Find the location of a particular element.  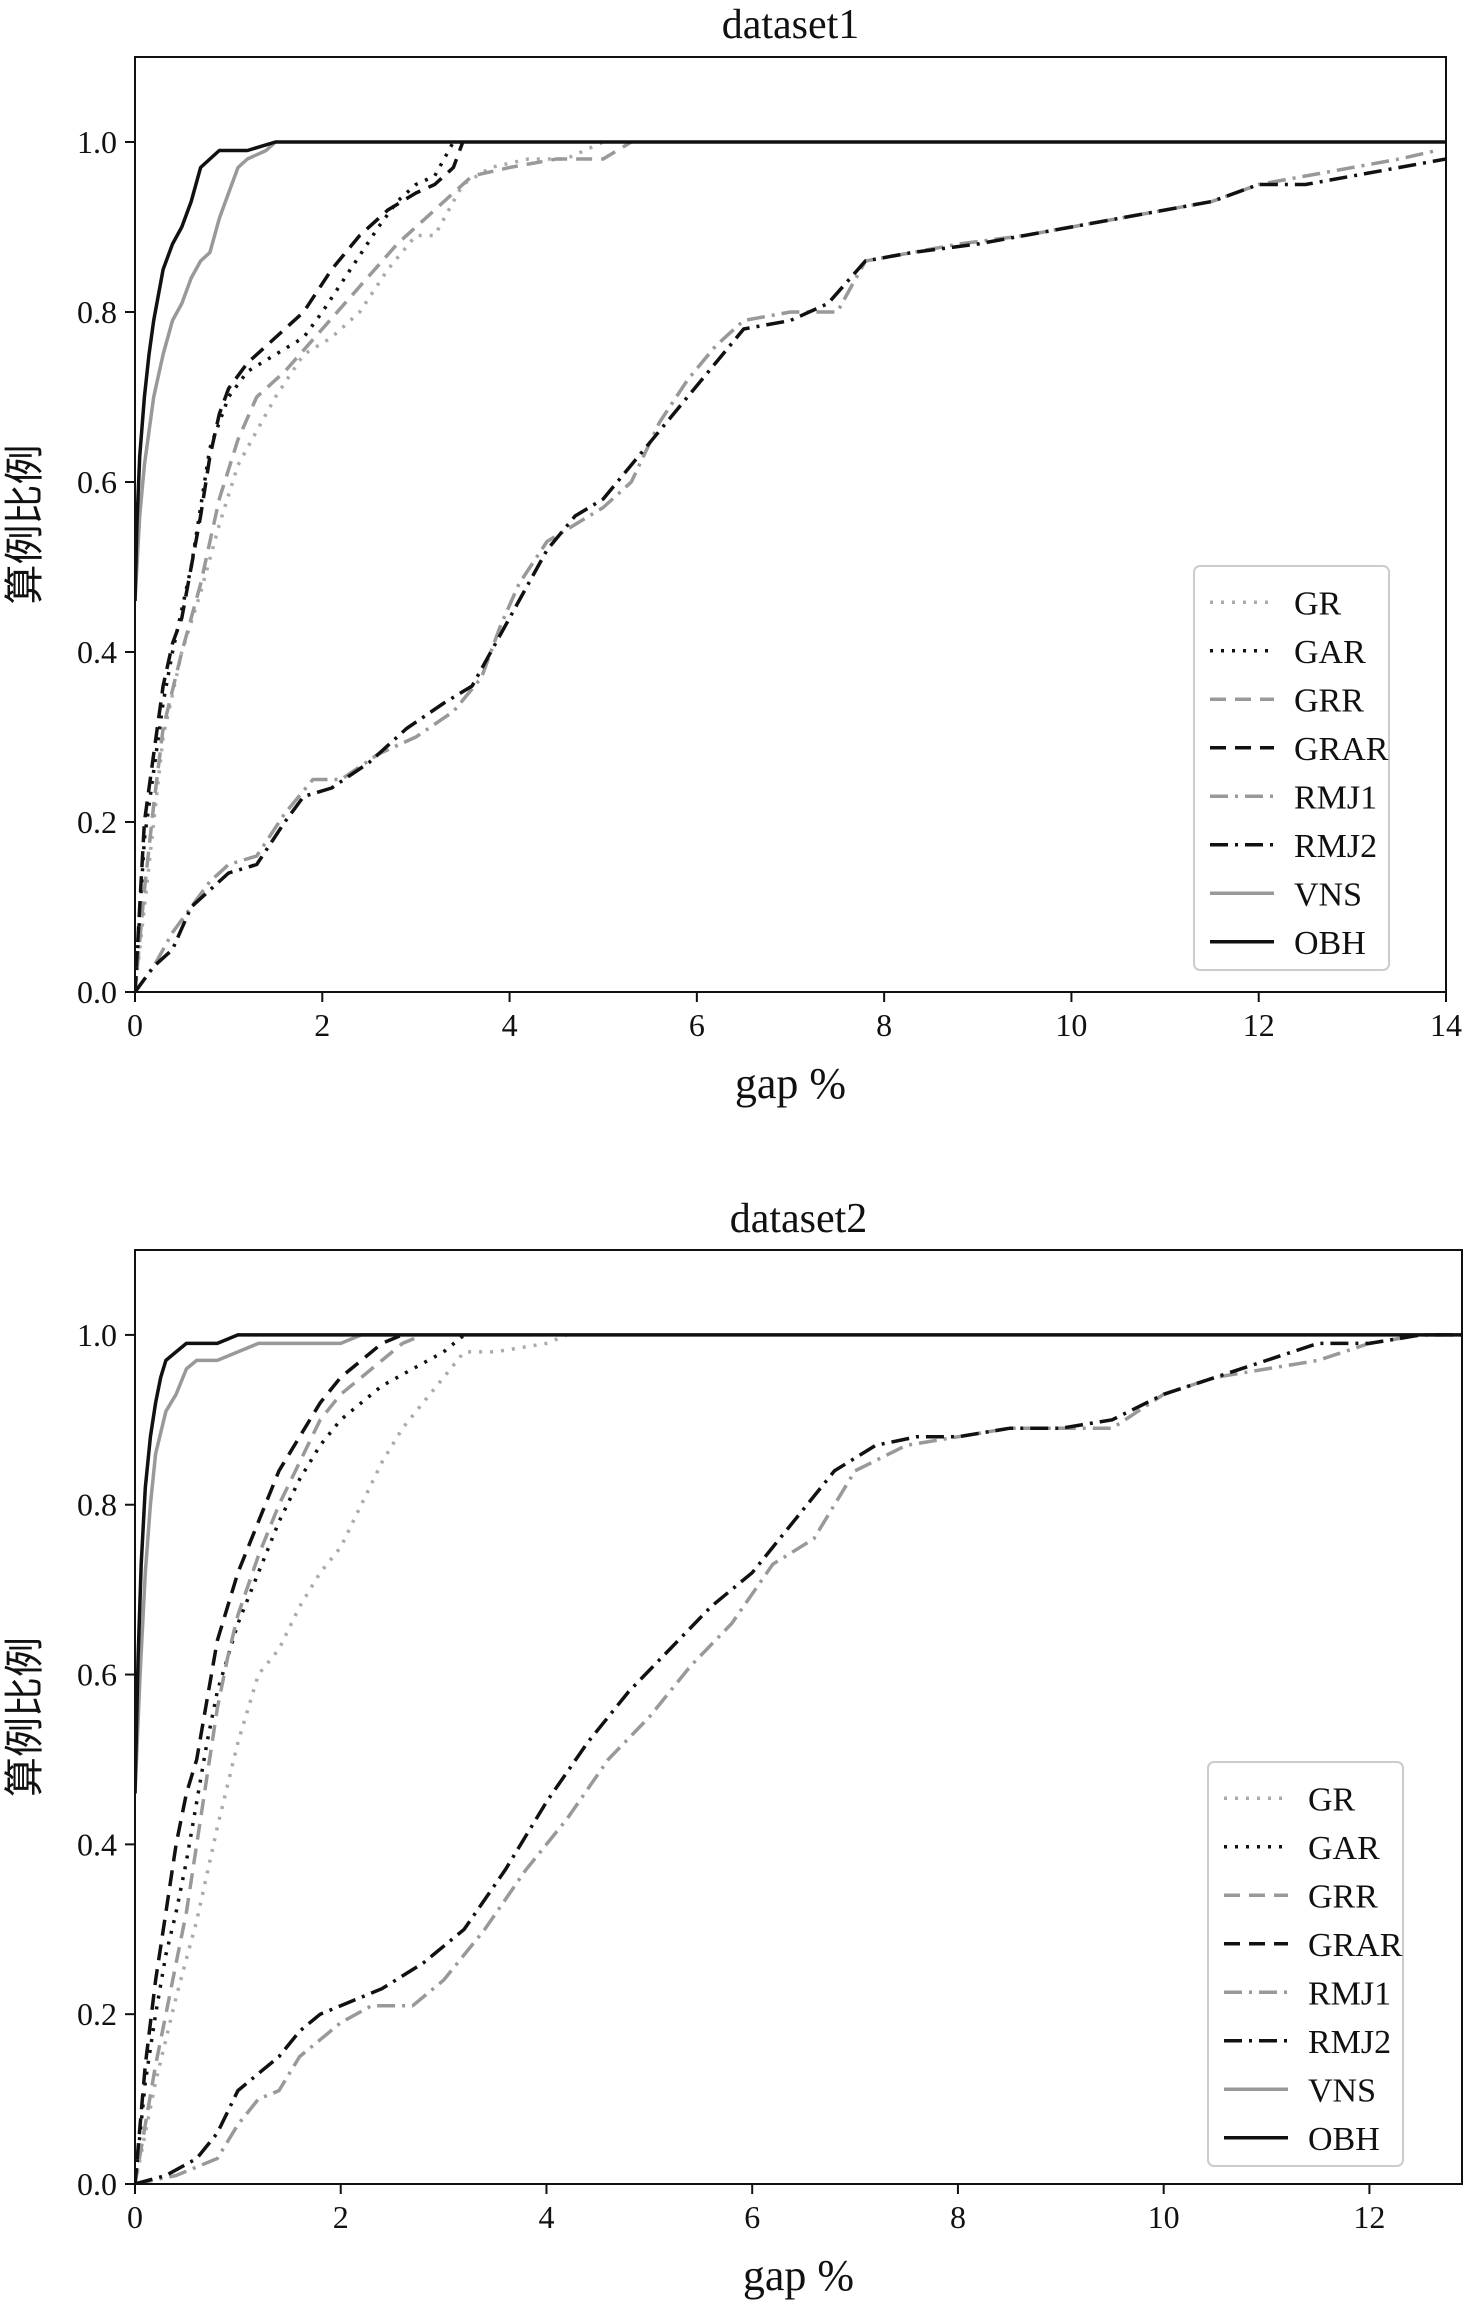

chart-title: dataset2 is located at coordinates (799, 1219).